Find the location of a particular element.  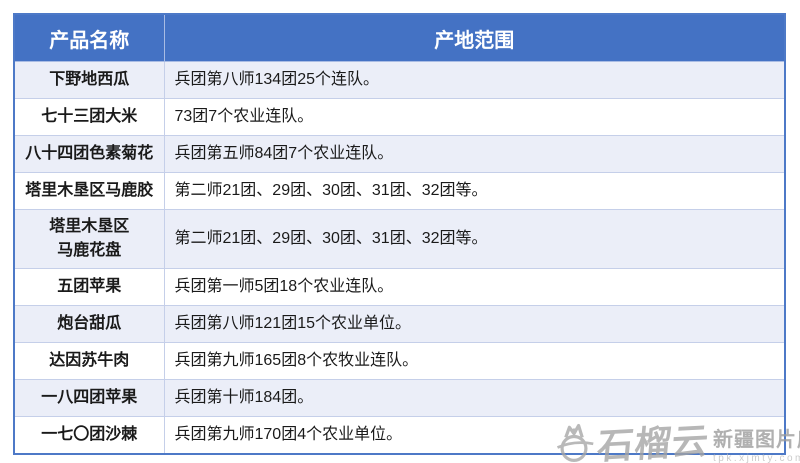

table-row: 一八四团苹果 兵团第十师184团。 is located at coordinates (399, 398).